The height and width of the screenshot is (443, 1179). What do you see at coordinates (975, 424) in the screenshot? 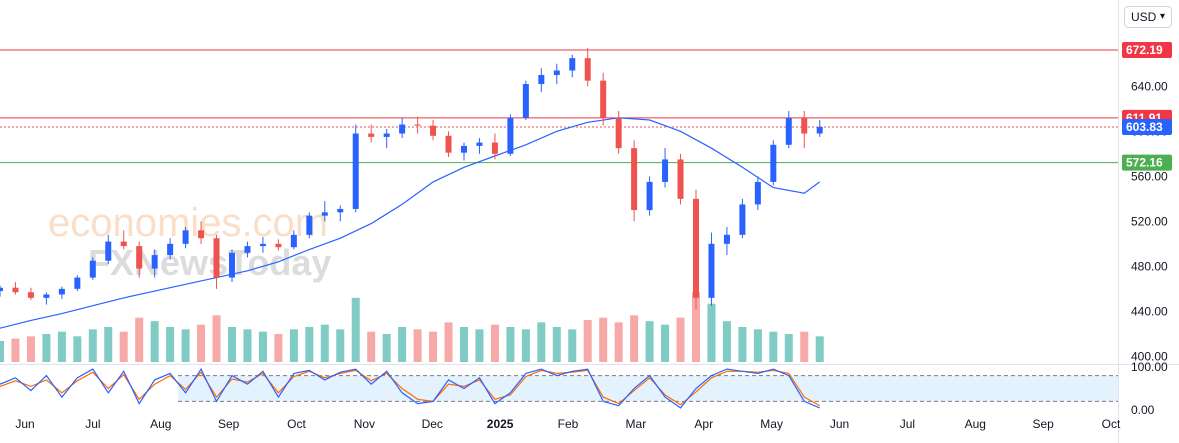
I see `time-tick-label: Aug` at bounding box center [975, 424].